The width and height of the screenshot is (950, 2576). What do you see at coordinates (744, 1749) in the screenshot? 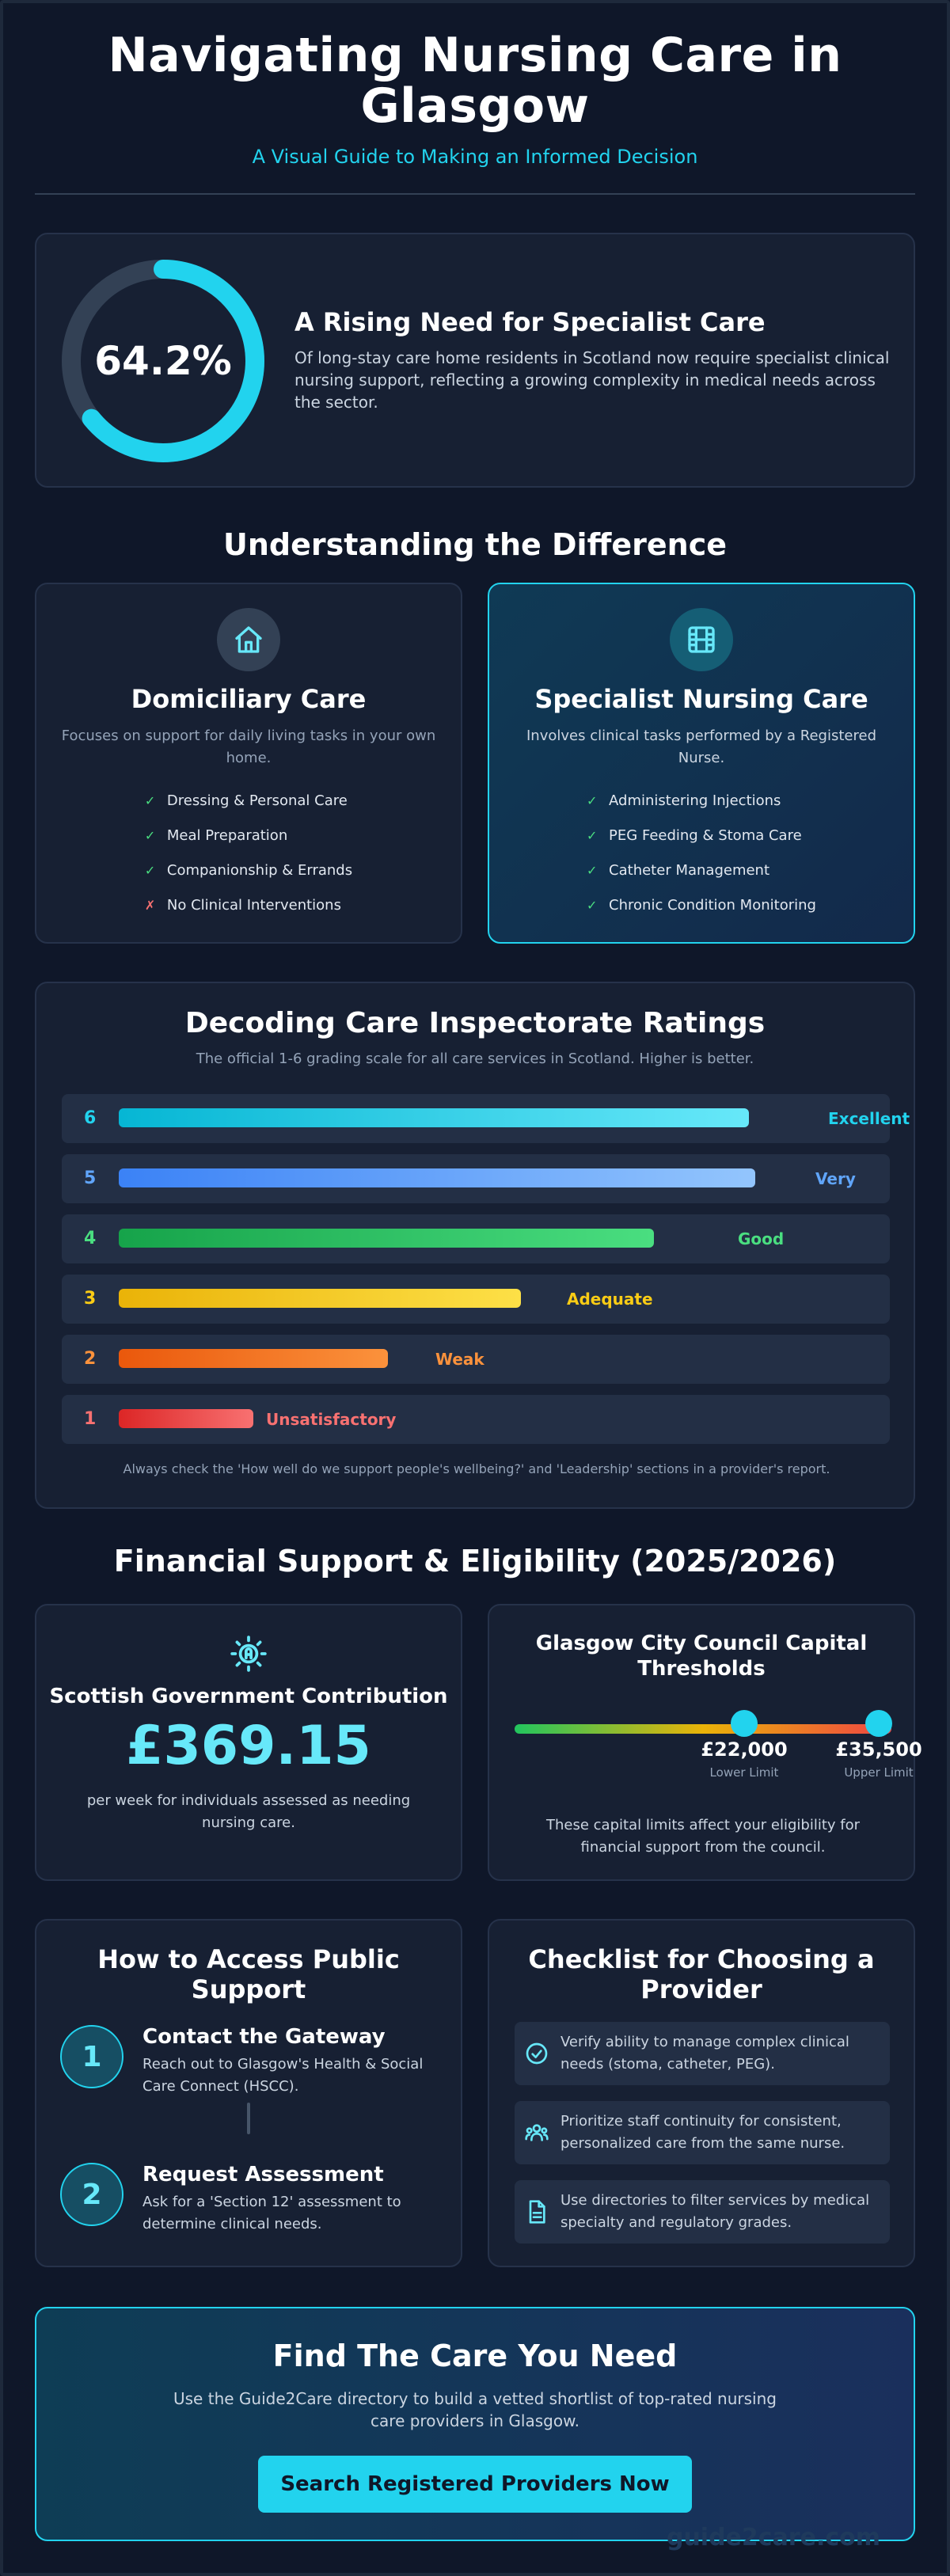
I see `lower-limit-value: £22,000` at bounding box center [744, 1749].